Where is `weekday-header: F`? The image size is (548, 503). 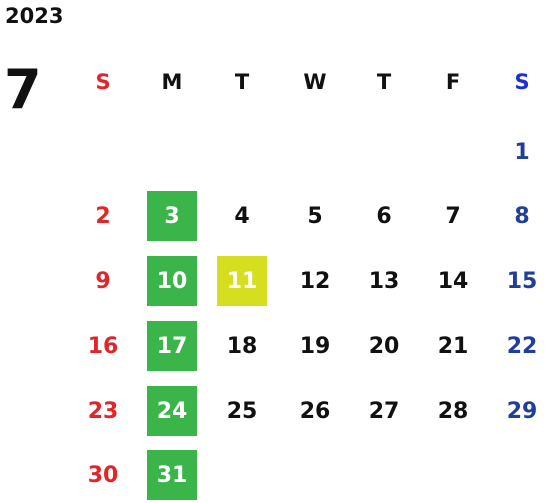 weekday-header: F is located at coordinates (453, 82).